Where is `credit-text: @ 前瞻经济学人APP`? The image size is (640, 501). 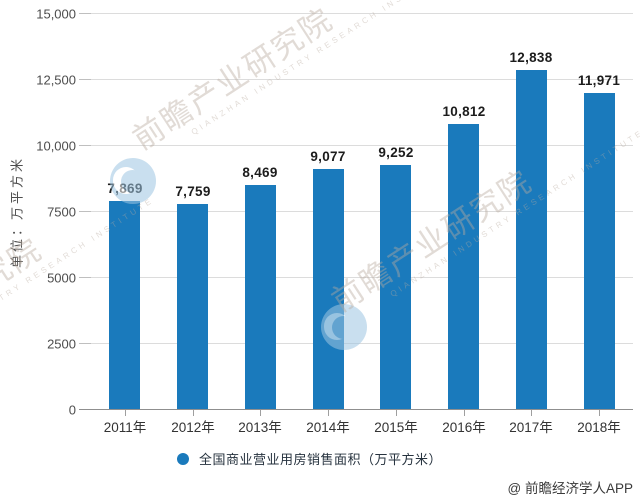 credit-text: @ 前瞻经济学人APP is located at coordinates (570, 488).